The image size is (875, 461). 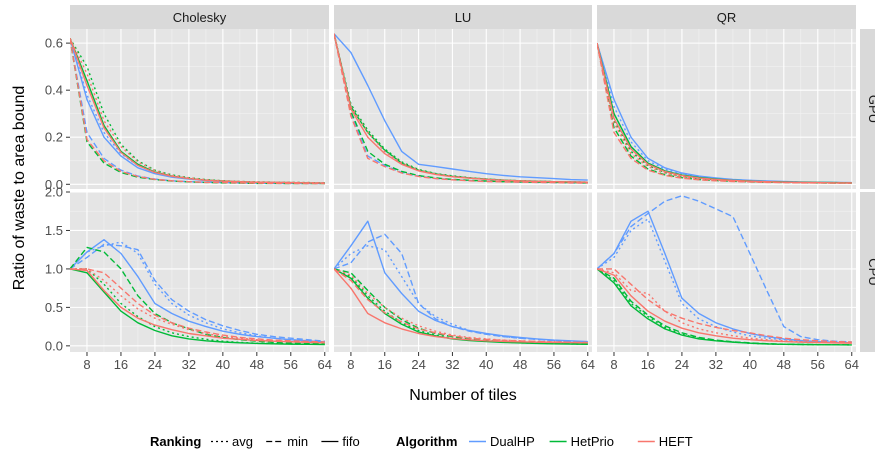 I want to click on panel-lu-cpu, so click(x=463, y=271).